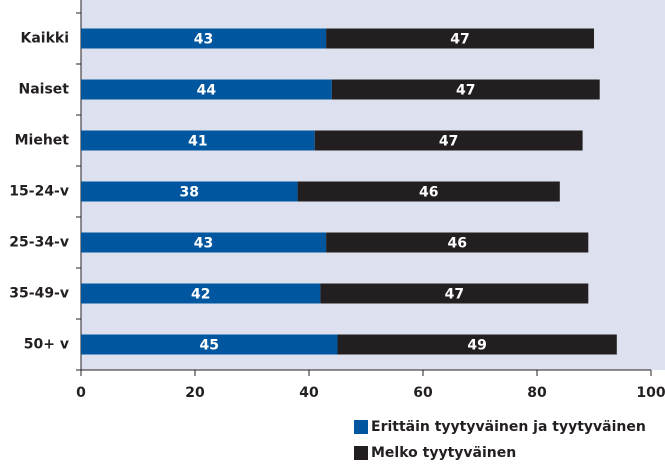 The image size is (665, 467). Describe the element at coordinates (44, 90) in the screenshot. I see `y-tick-label: Naiset` at that location.